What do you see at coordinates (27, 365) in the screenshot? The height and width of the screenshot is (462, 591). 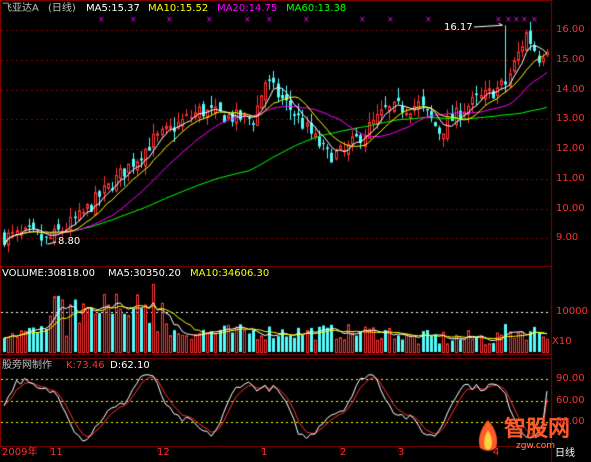 I see `kdj-title: 股旁网制作` at bounding box center [27, 365].